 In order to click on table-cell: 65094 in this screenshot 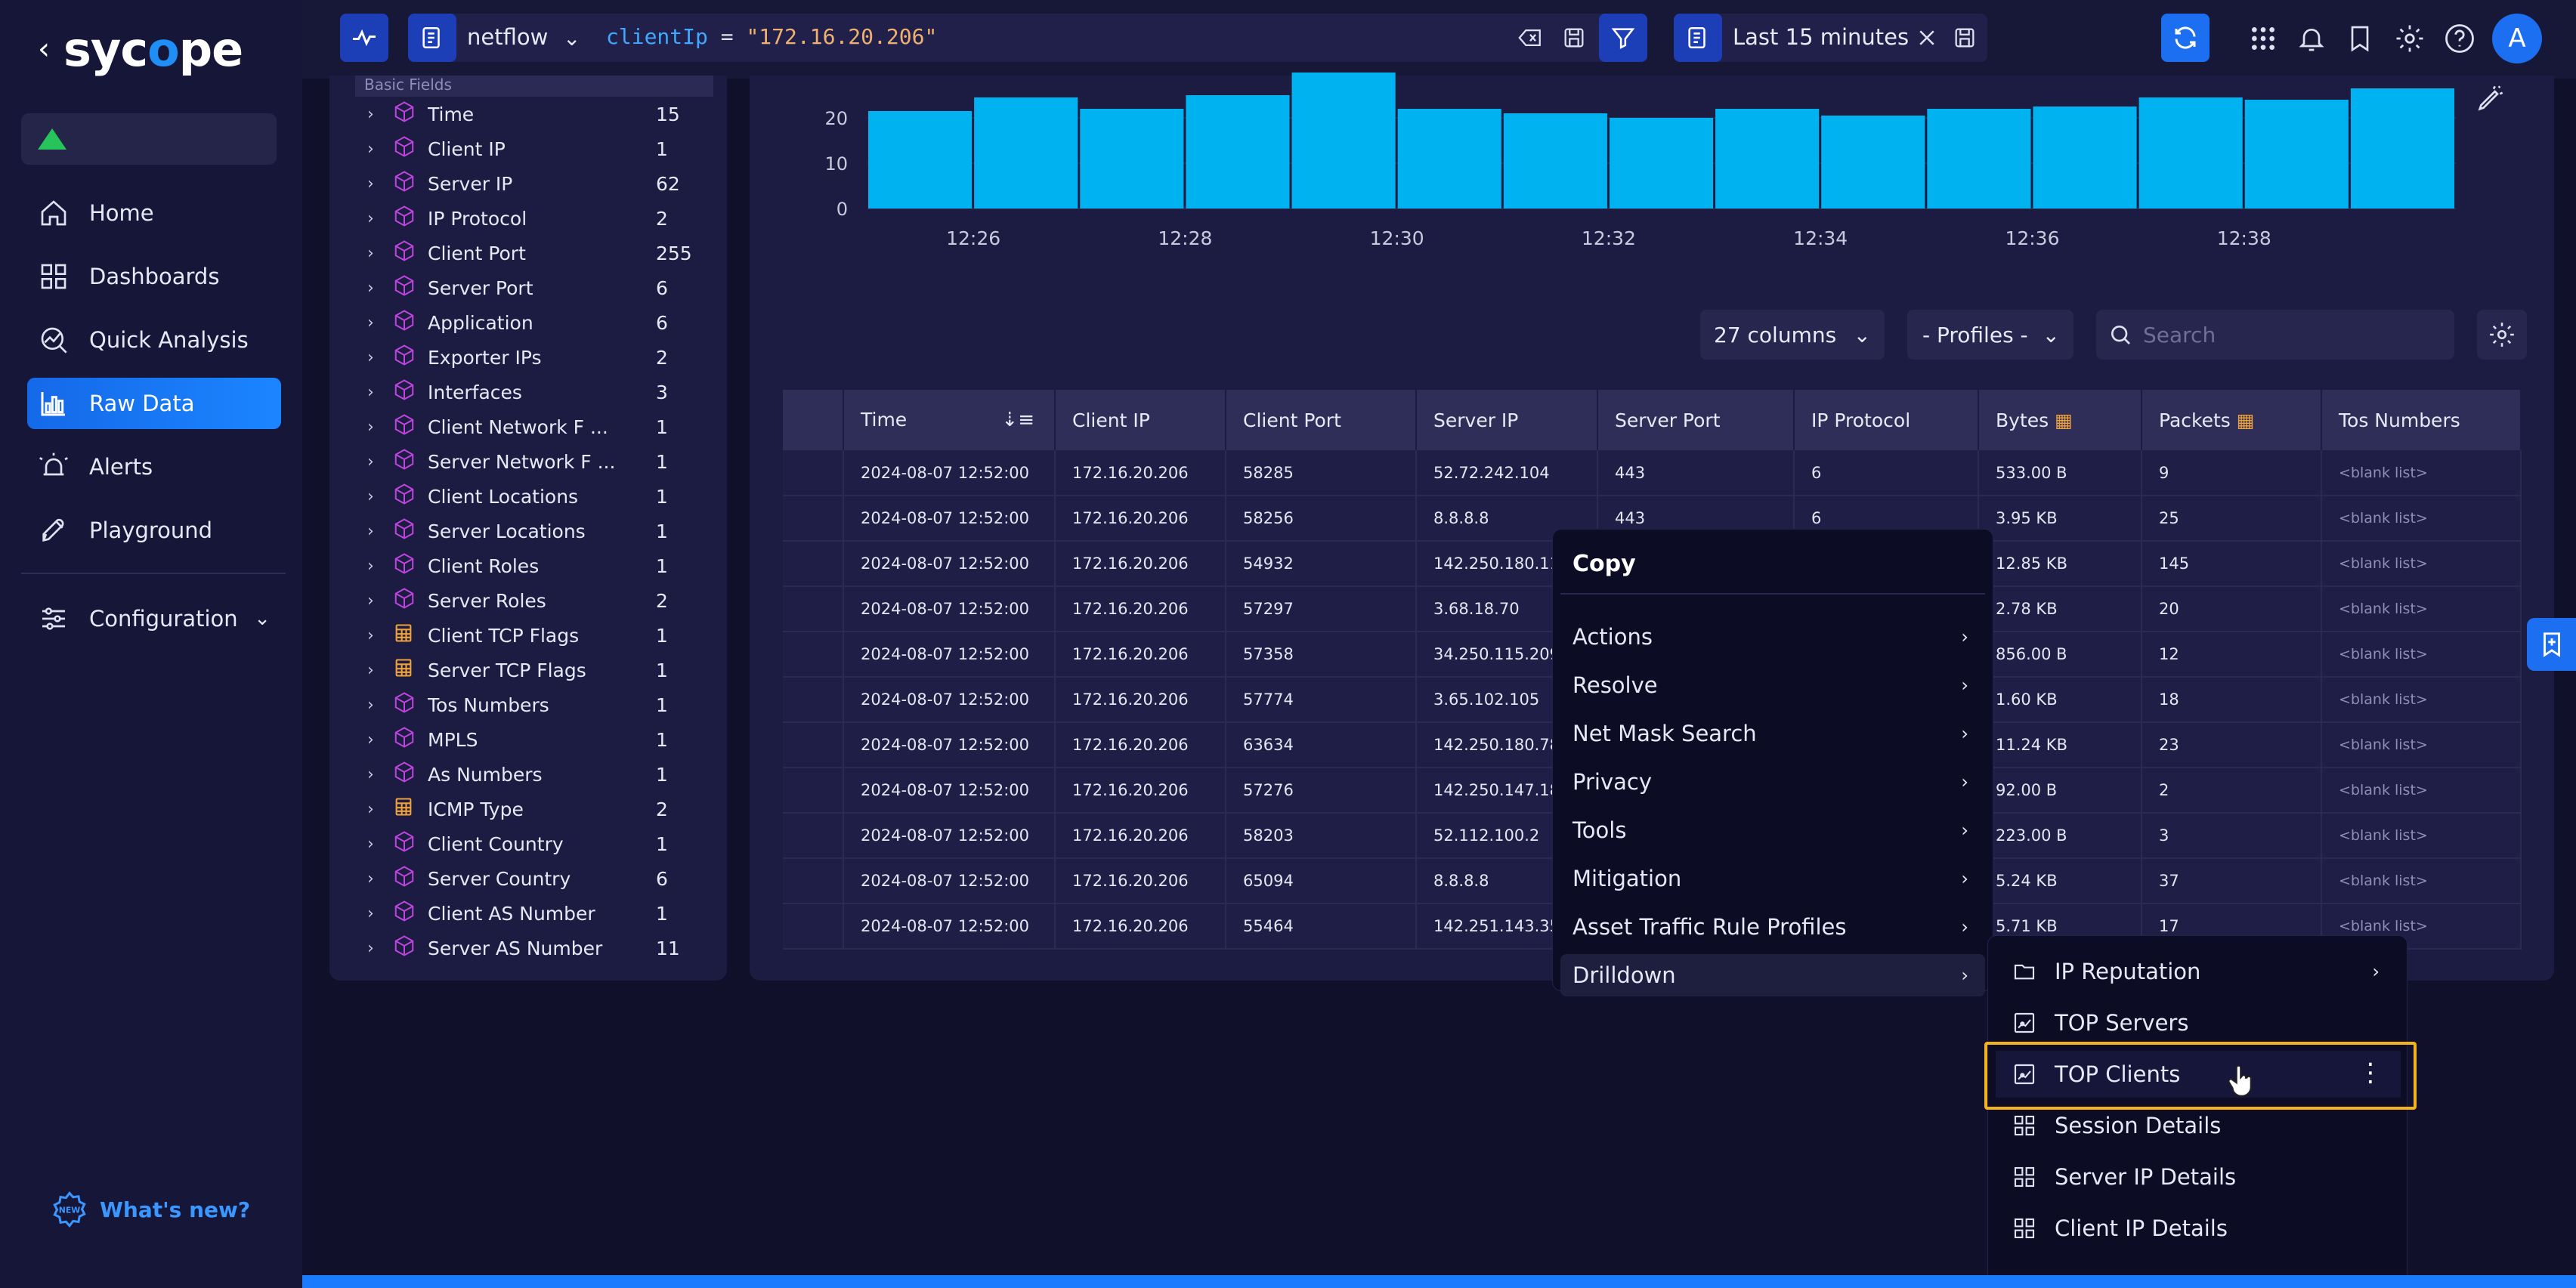, I will do `click(1321, 881)`.